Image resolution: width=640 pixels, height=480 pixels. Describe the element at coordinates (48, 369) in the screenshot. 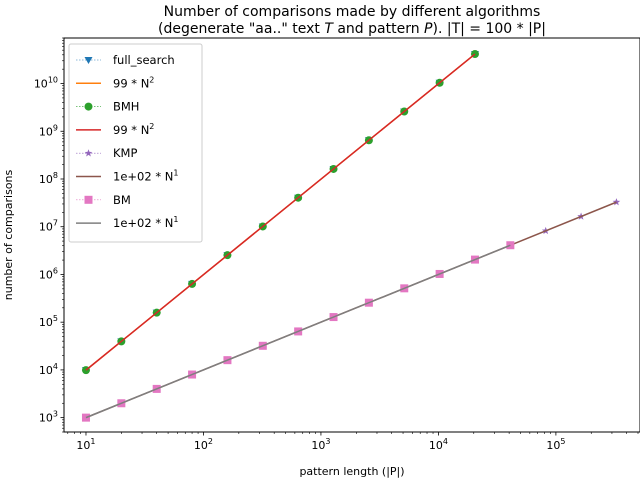

I see `y-tick-label: 10⁴` at that location.